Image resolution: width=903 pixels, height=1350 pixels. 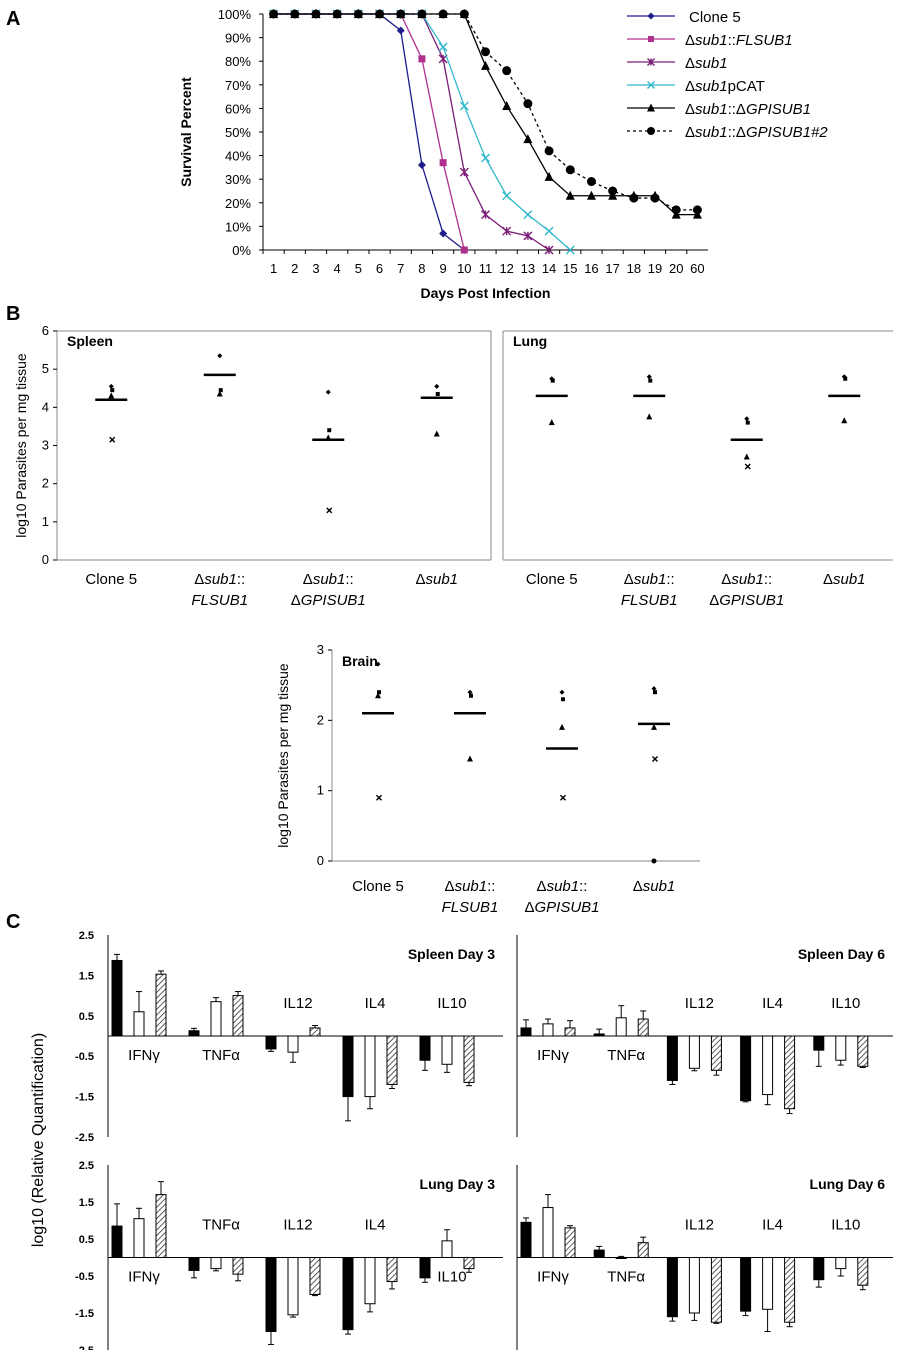 I want to click on group-label: ΔGPISUB1, so click(x=746, y=600).